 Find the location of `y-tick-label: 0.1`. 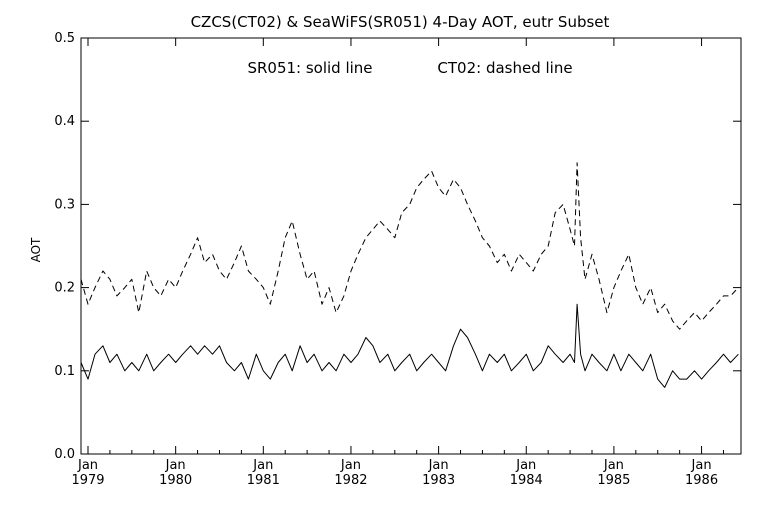

y-tick-label: 0.1 is located at coordinates (64, 371).